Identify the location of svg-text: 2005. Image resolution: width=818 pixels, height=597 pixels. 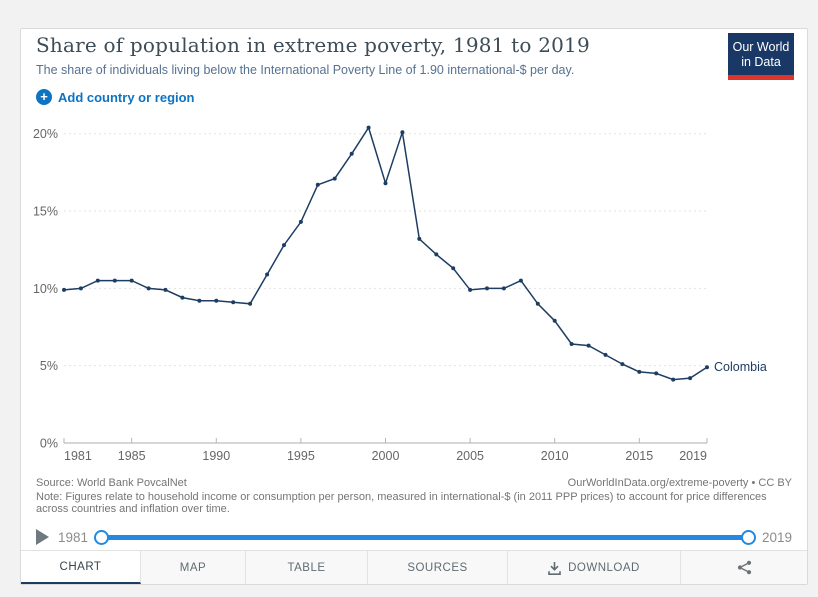
(470, 456).